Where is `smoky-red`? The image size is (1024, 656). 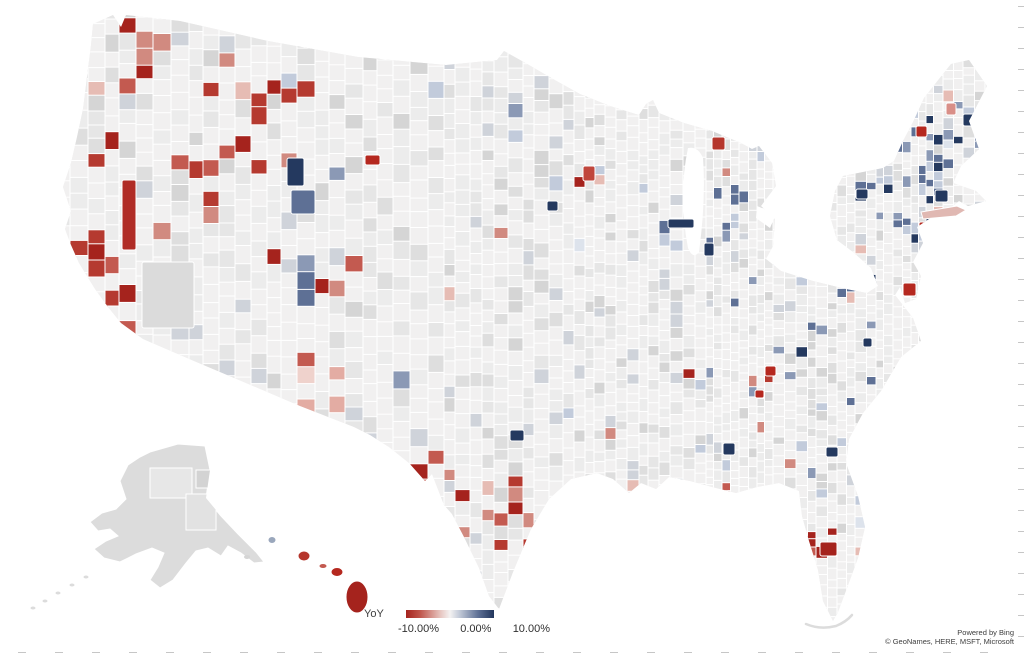 smoky-red is located at coordinates (759, 394).